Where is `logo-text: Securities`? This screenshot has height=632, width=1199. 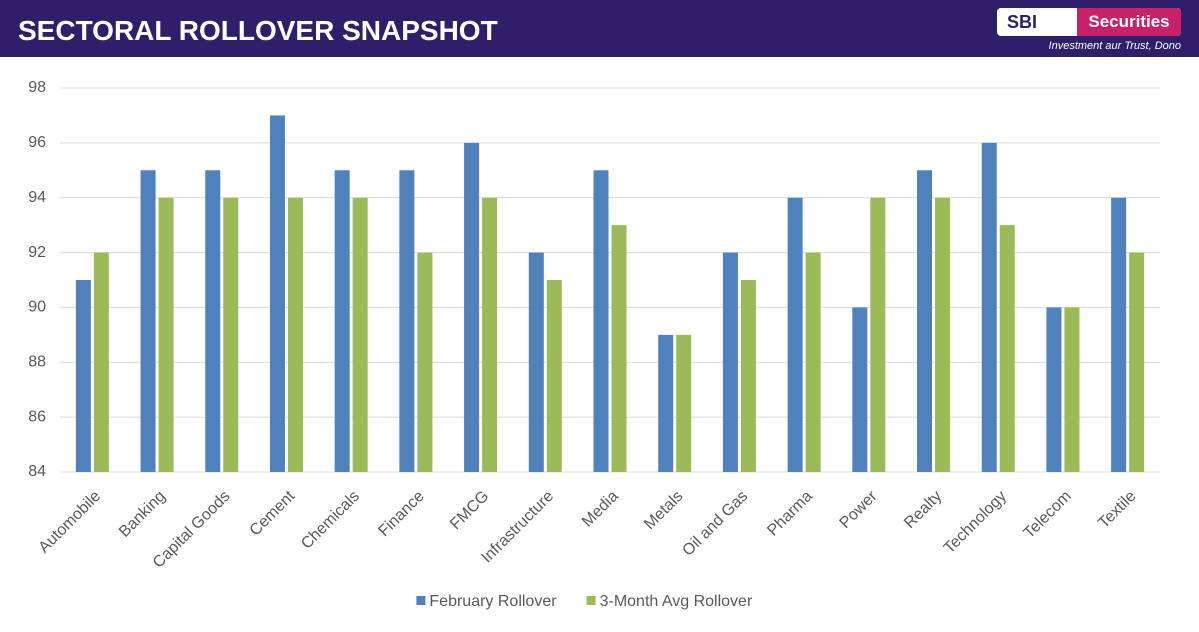
logo-text: Securities is located at coordinates (1129, 22).